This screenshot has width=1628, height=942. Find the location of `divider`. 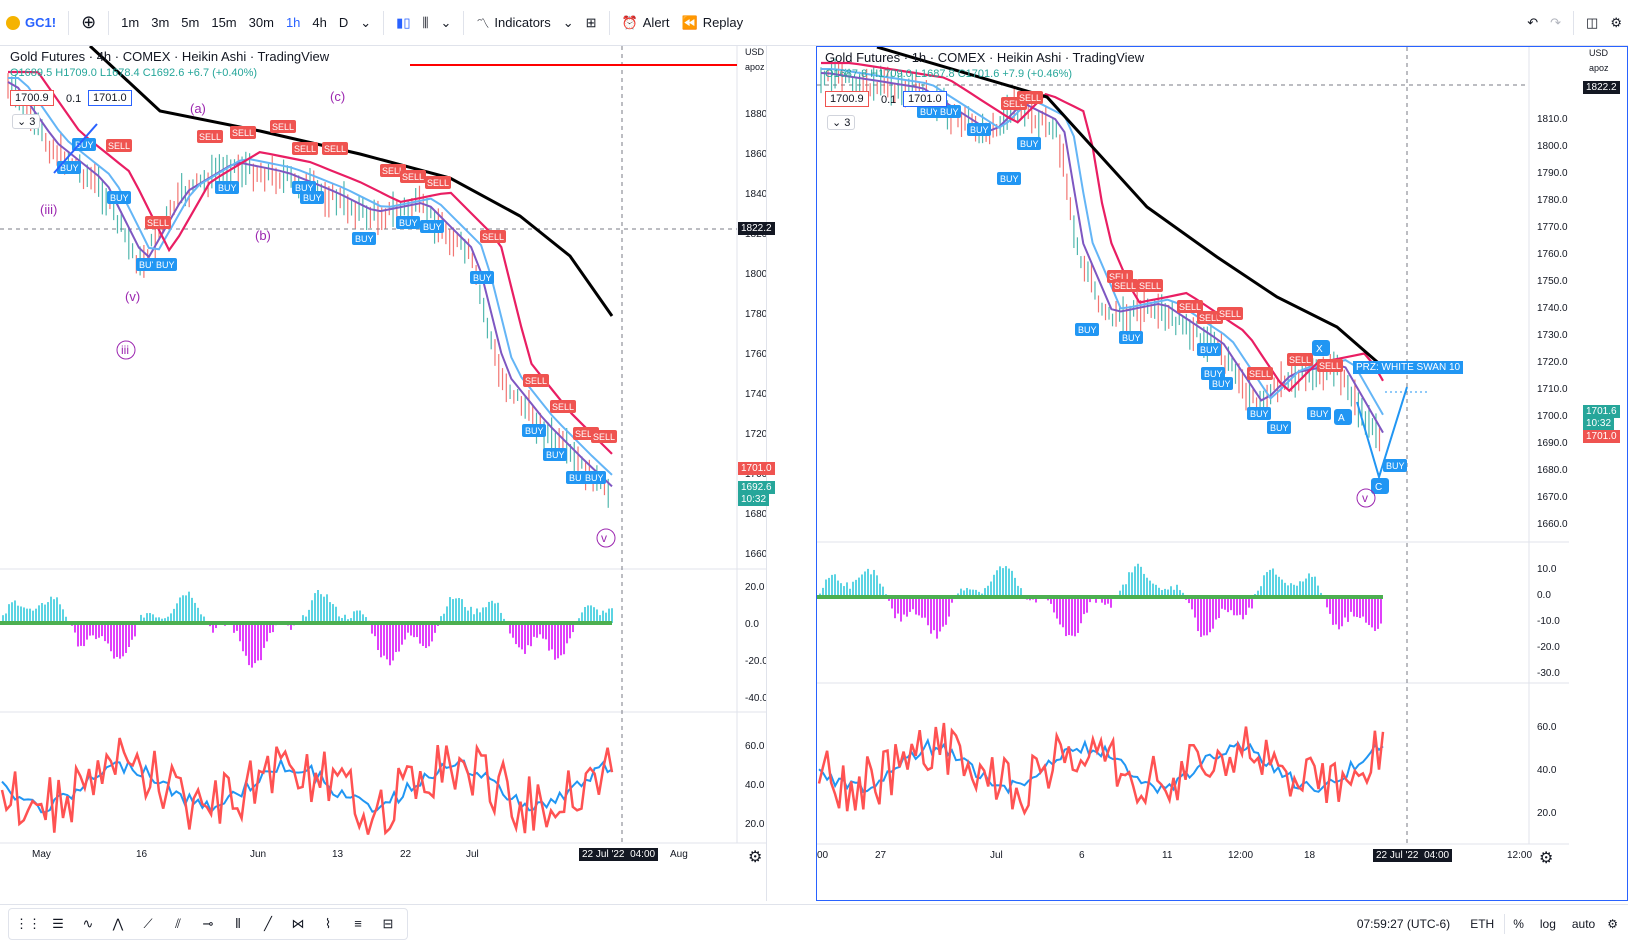

divider is located at coordinates (609, 23).